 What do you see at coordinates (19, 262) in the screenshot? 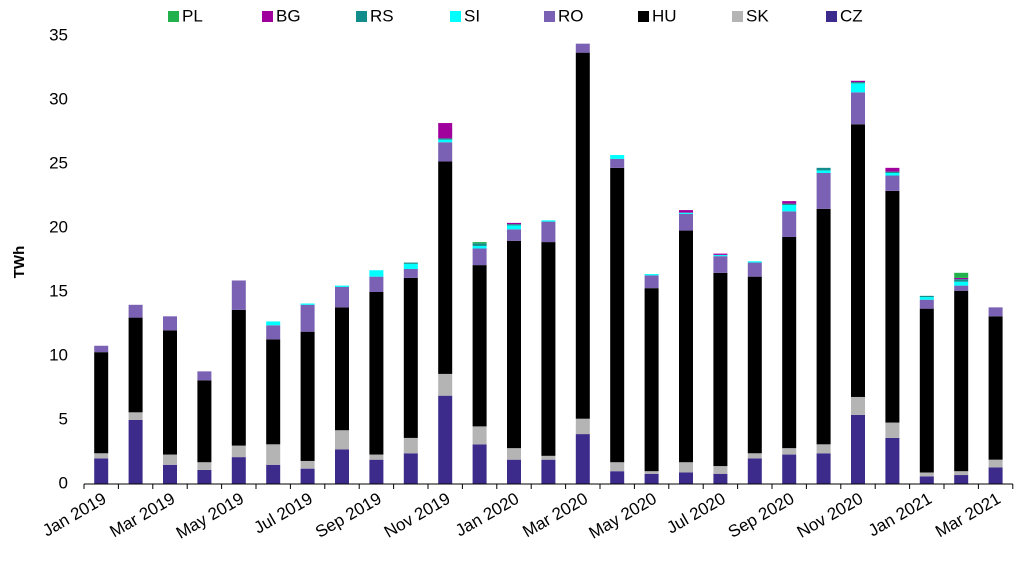
I see `y-axis-label: TWh` at bounding box center [19, 262].